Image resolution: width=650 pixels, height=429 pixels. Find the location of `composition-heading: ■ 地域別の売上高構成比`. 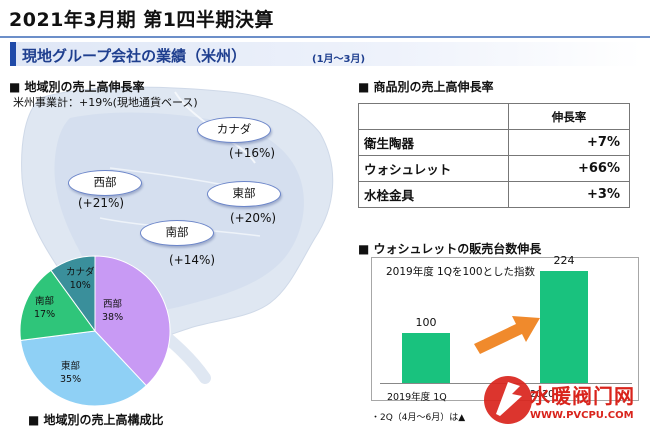

composition-heading: ■ 地域別の売上高構成比 is located at coordinates (96, 420).